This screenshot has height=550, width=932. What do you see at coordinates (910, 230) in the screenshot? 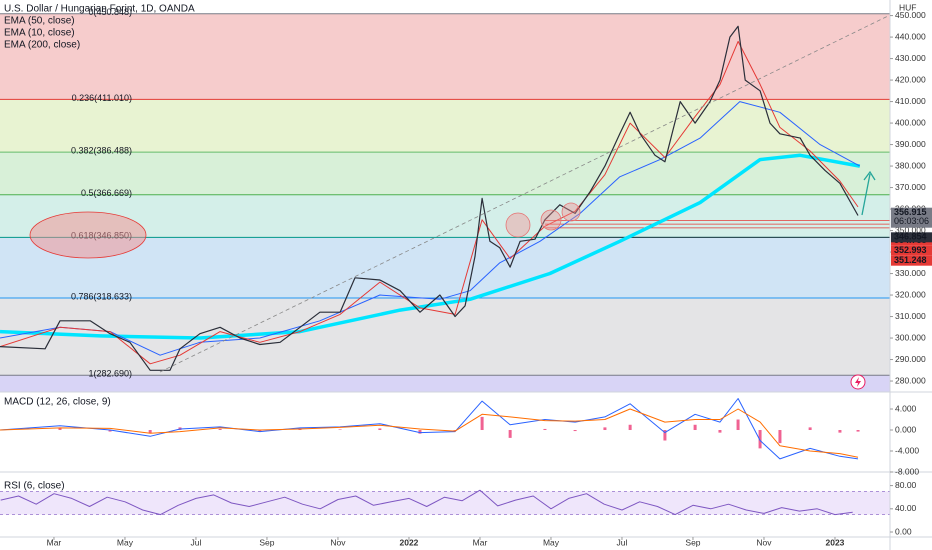
I see `y-tick-label: 350.000` at bounding box center [910, 230].